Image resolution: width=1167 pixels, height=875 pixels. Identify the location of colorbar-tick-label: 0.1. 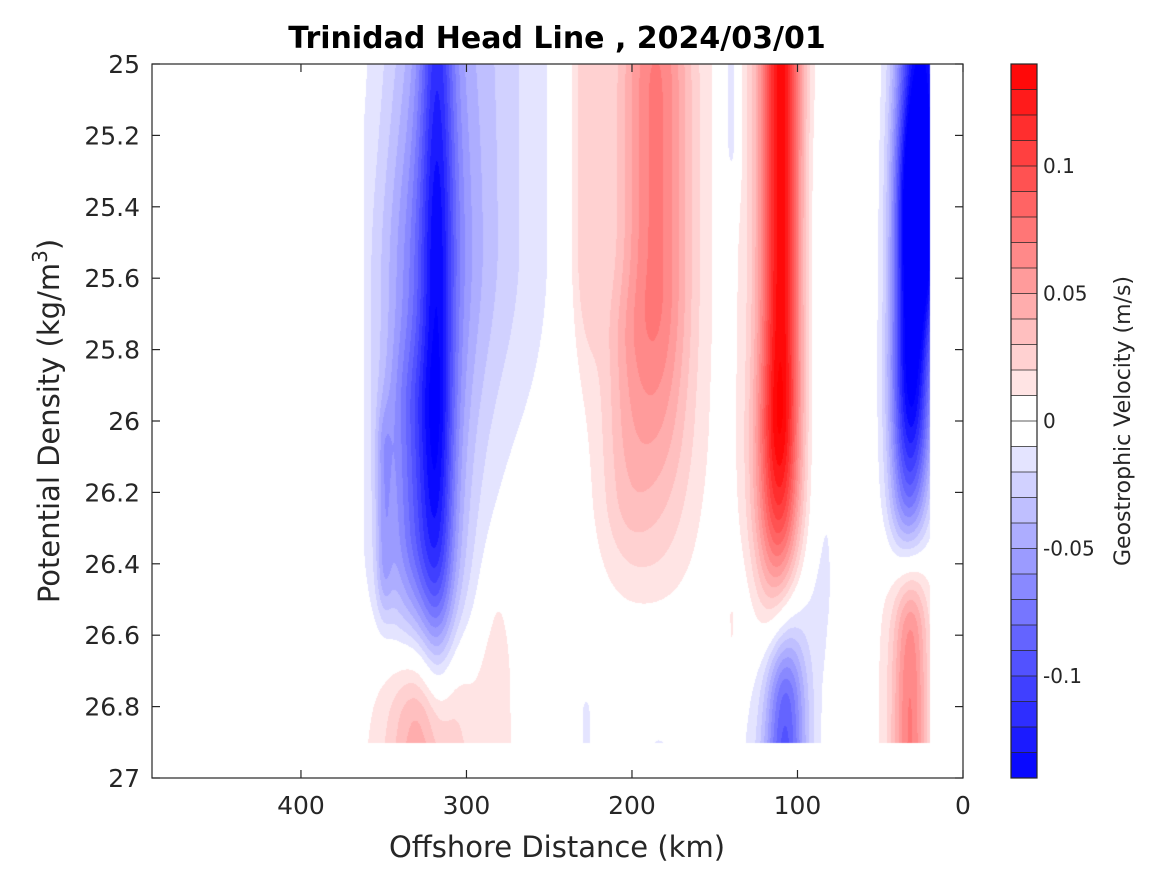
(1059, 166).